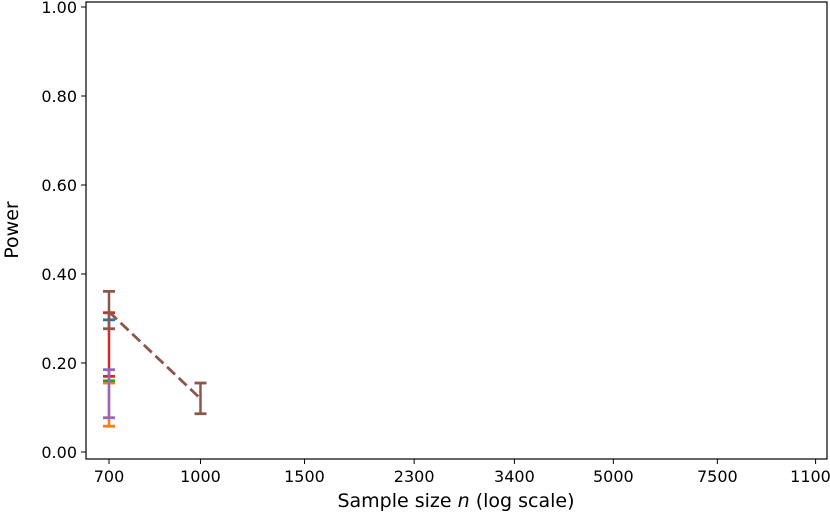 Image resolution: width=830 pixels, height=517 pixels. Describe the element at coordinates (12, 230) in the screenshot. I see `y-axis-label: Power` at that location.